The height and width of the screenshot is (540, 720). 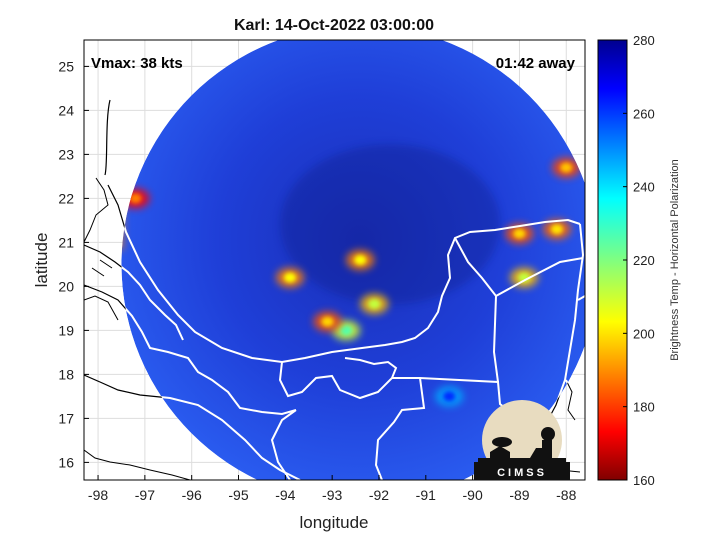 I want to click on x-tick-label: -95, so click(x=238, y=495).